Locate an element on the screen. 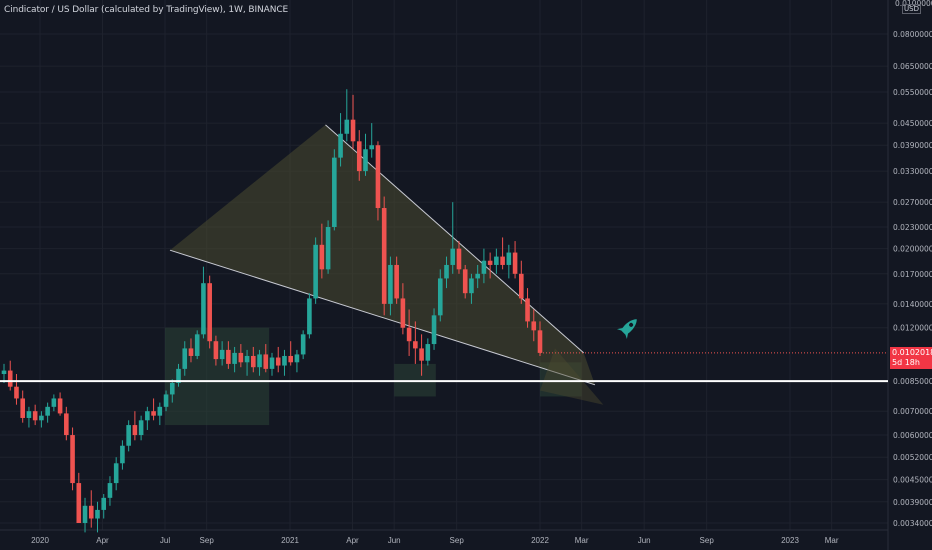  wedge-support-line is located at coordinates (382, 317).